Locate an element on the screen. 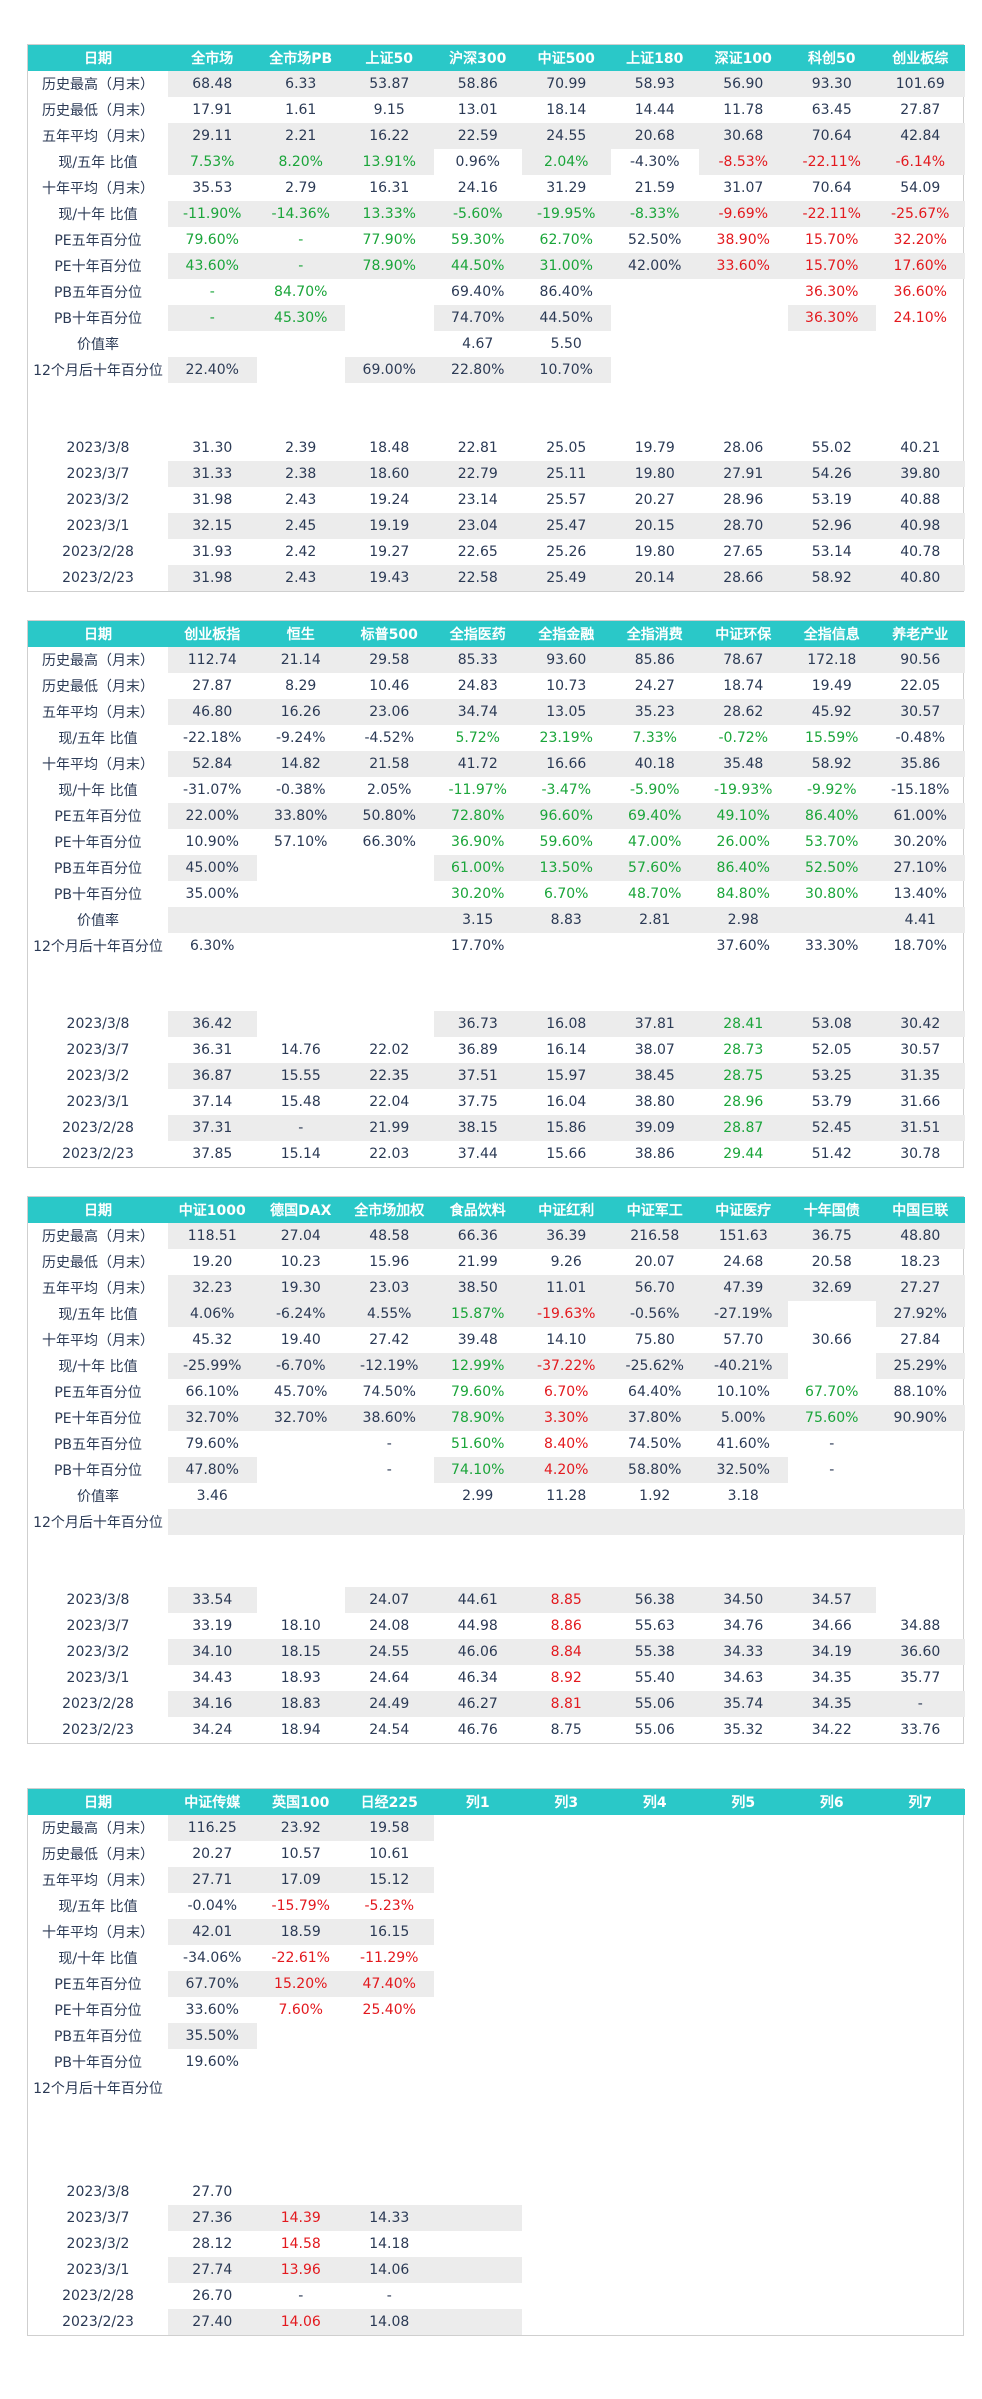 The image size is (982, 2399). table-cell: 22.00% is located at coordinates (212, 816).